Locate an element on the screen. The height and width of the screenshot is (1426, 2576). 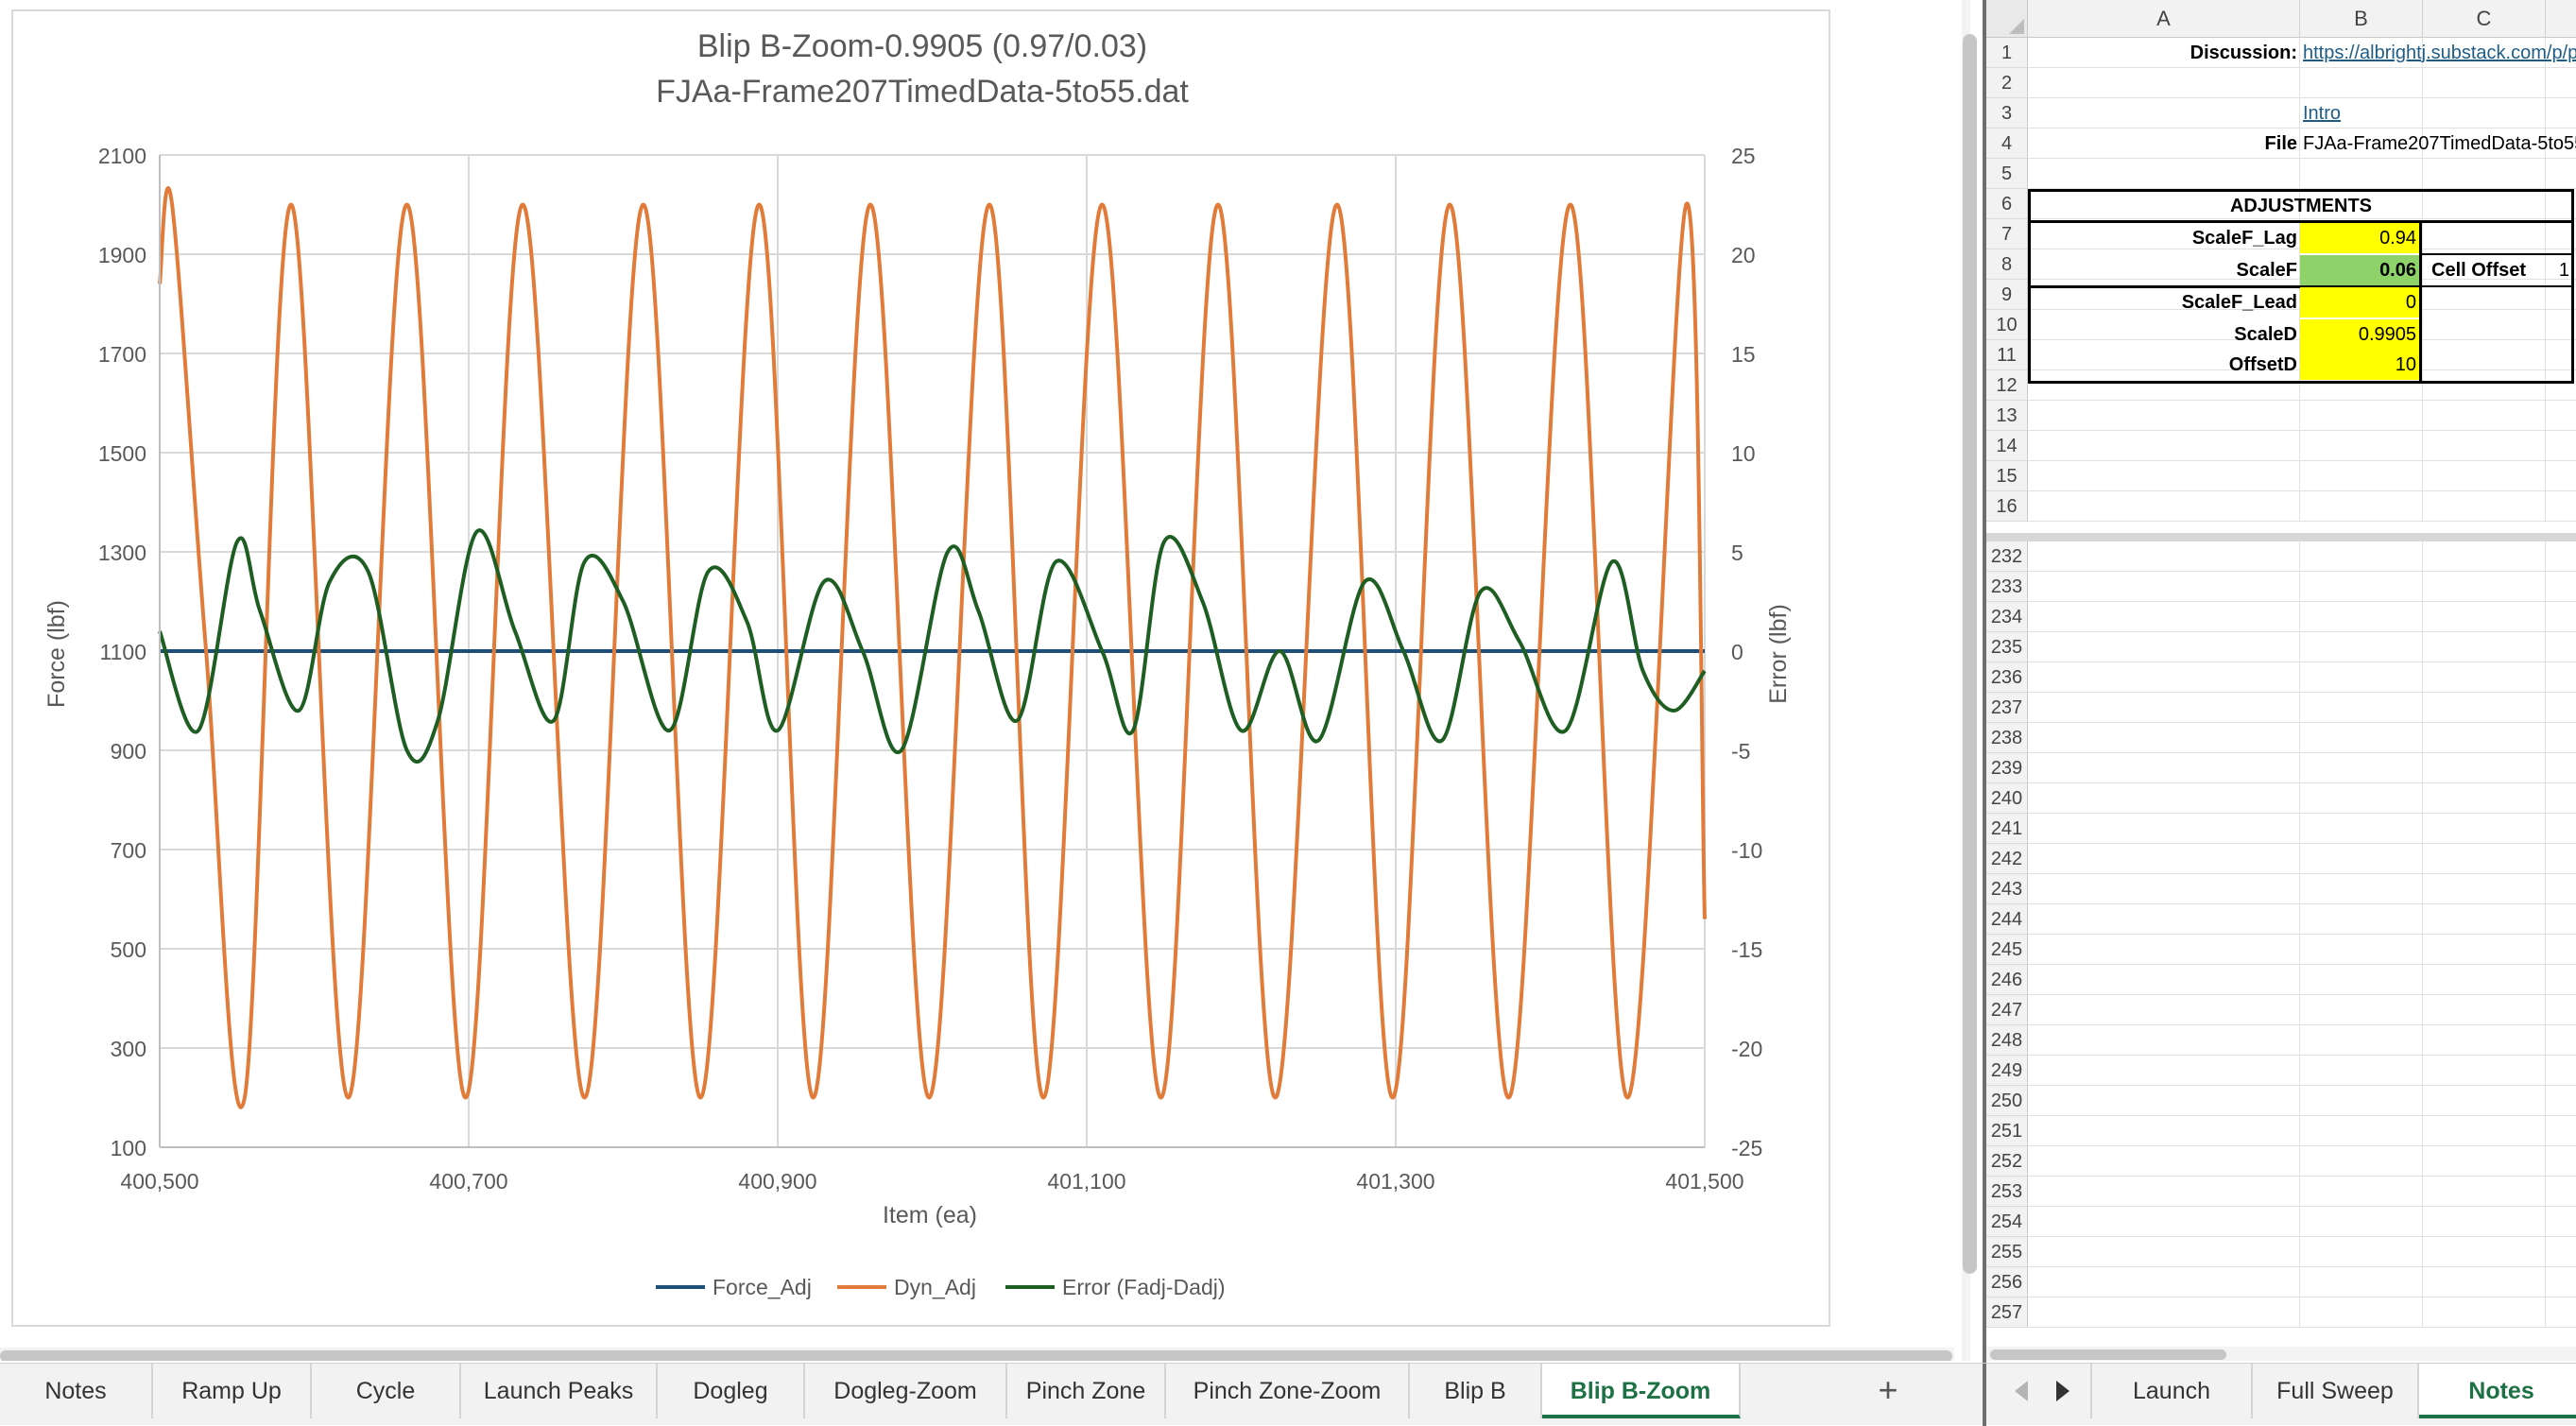
row-header-244: 244 is located at coordinates (2007, 919).